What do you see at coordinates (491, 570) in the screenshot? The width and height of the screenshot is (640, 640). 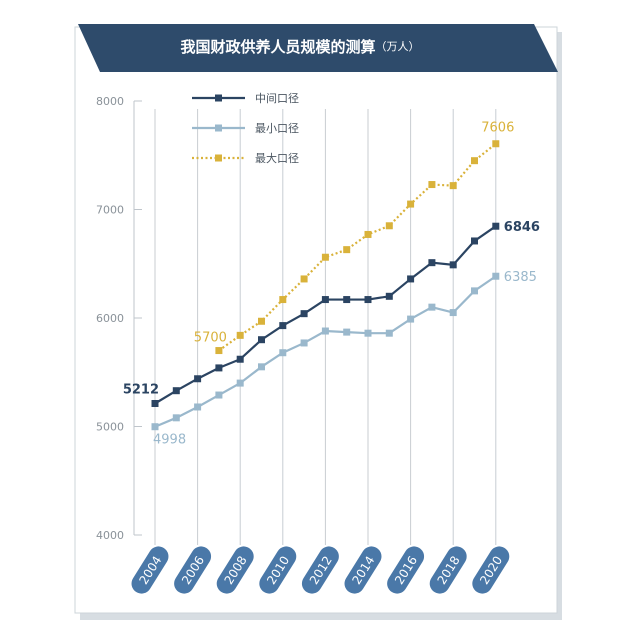 I see `x-tick-pill-2020` at bounding box center [491, 570].